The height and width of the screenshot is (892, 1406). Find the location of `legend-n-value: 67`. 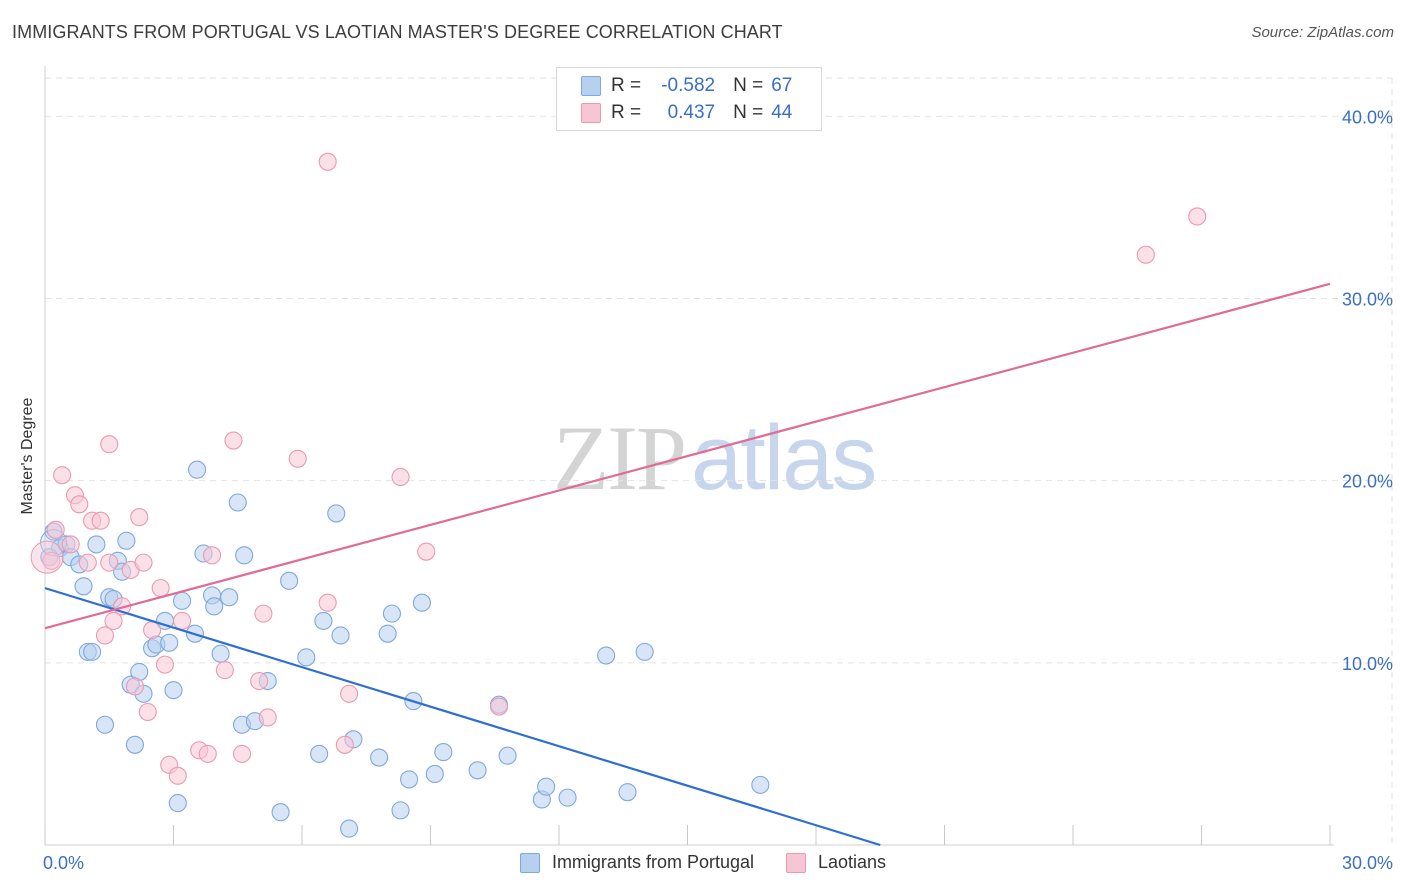

legend-n-value: 67 is located at coordinates (782, 85).